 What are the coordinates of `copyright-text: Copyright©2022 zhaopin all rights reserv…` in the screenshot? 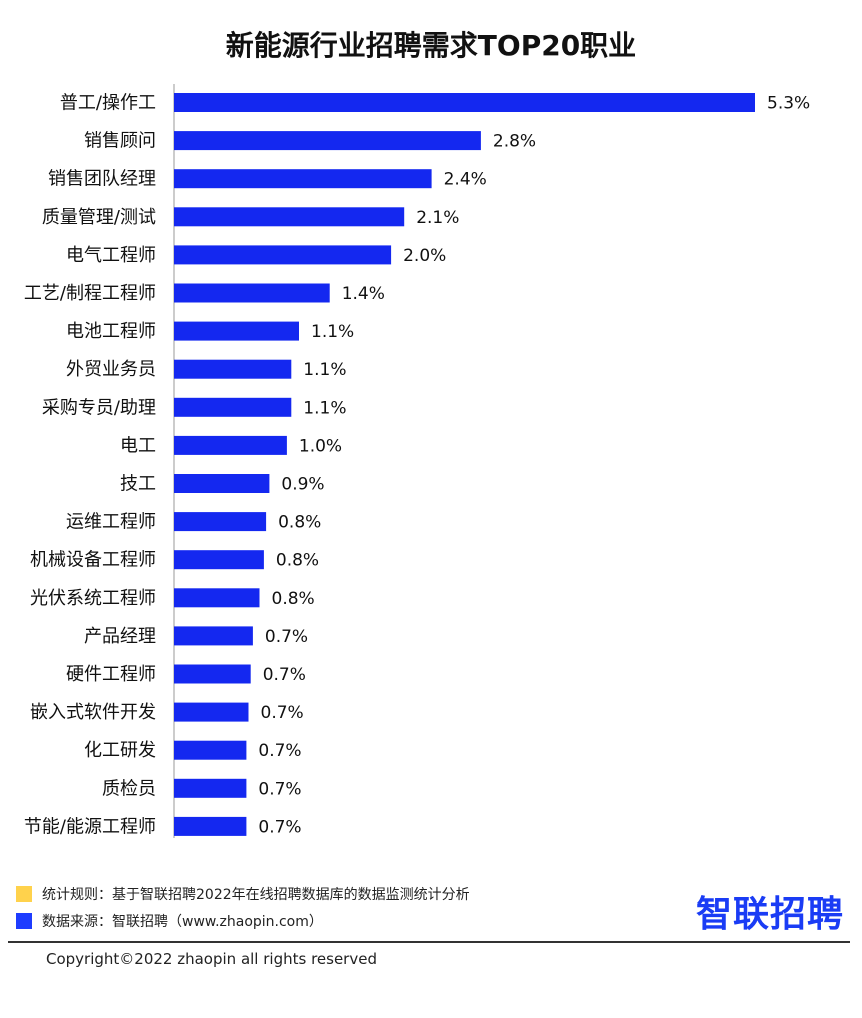 It's located at (211, 959).